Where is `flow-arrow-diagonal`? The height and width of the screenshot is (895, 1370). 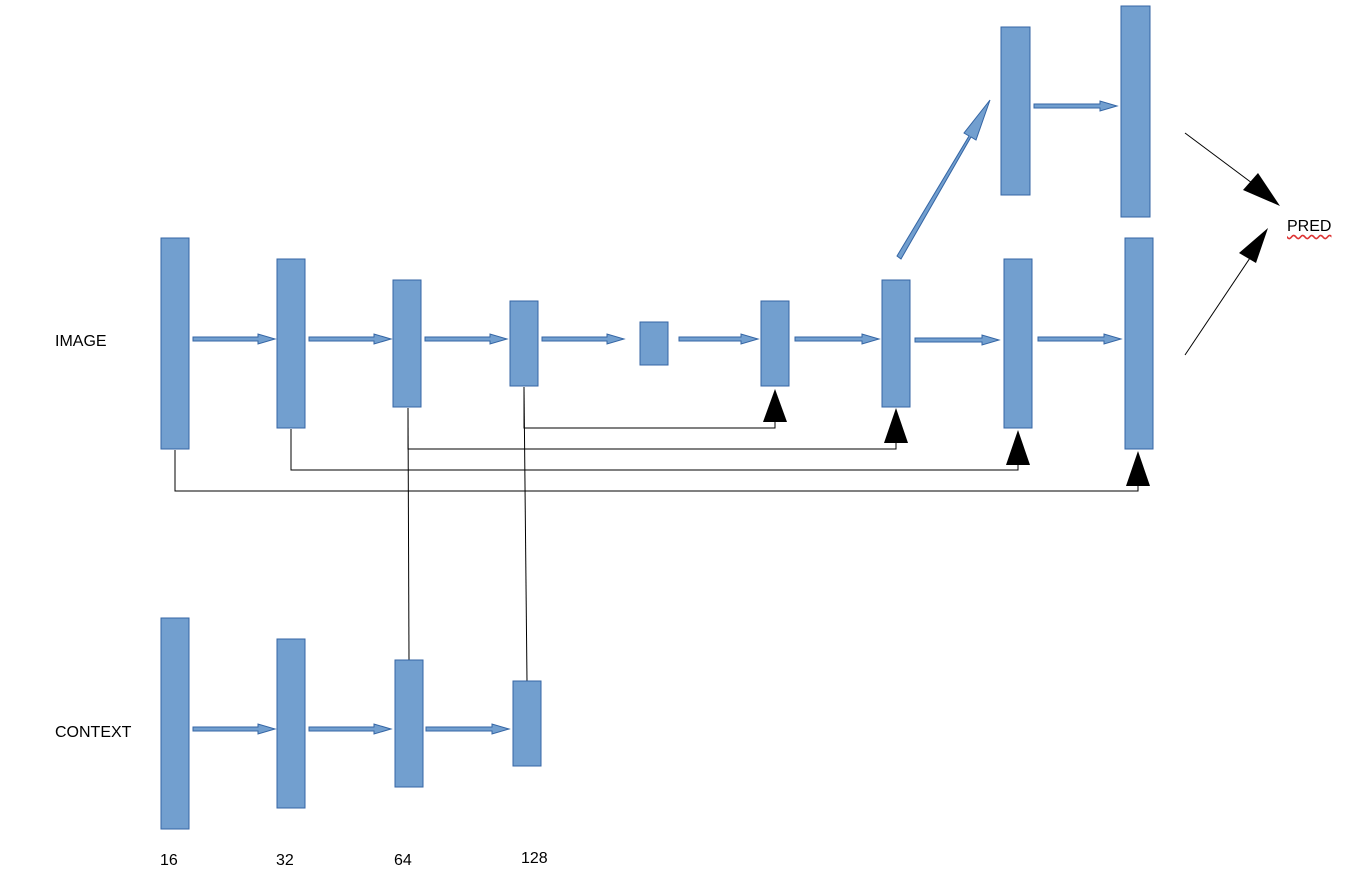 flow-arrow-diagonal is located at coordinates (943, 179).